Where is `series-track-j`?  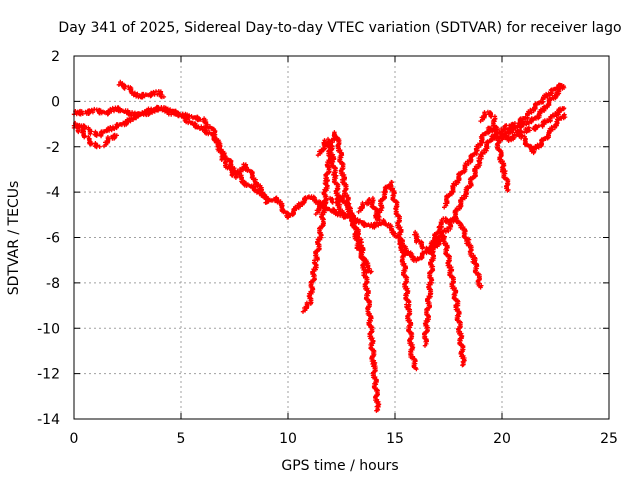 series-track-j is located at coordinates (439, 298).